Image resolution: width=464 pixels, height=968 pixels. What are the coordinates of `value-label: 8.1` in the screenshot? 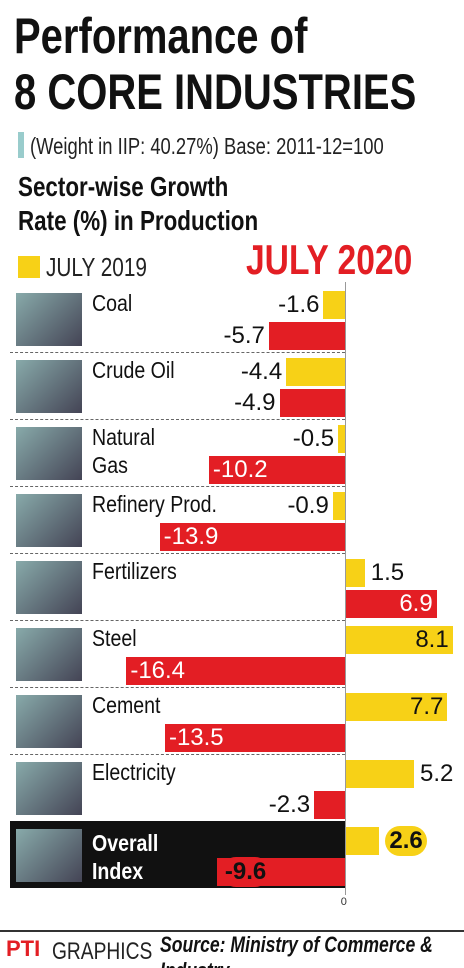 It's located at (432, 639).